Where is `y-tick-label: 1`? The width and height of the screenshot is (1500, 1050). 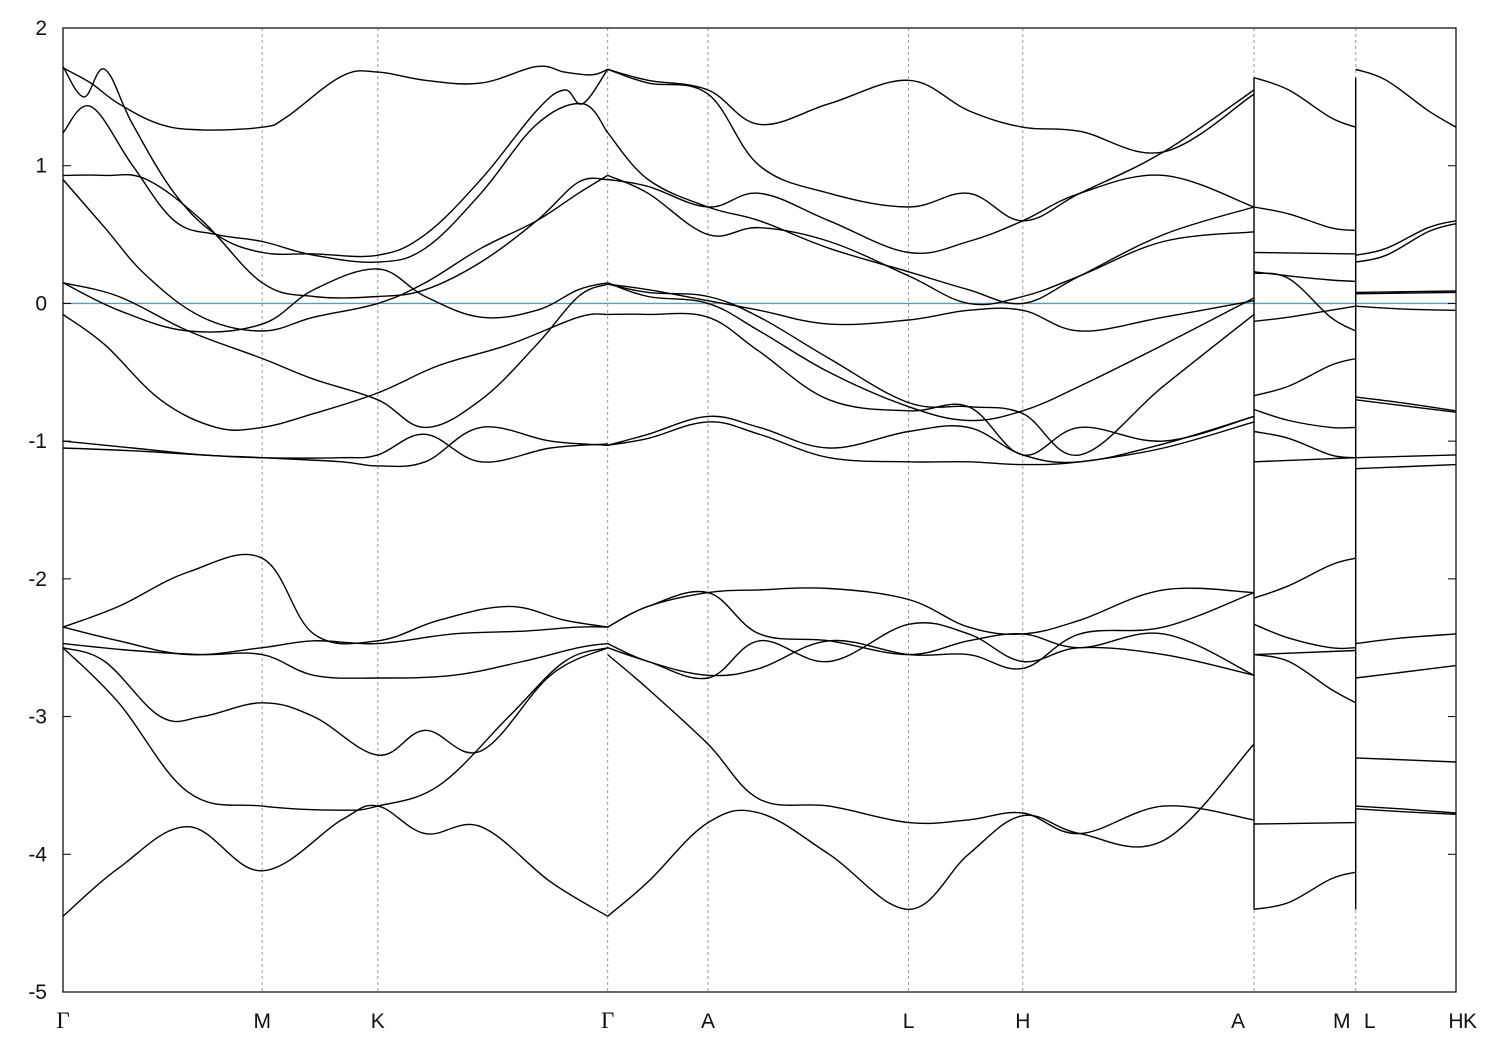
y-tick-label: 1 is located at coordinates (41, 166).